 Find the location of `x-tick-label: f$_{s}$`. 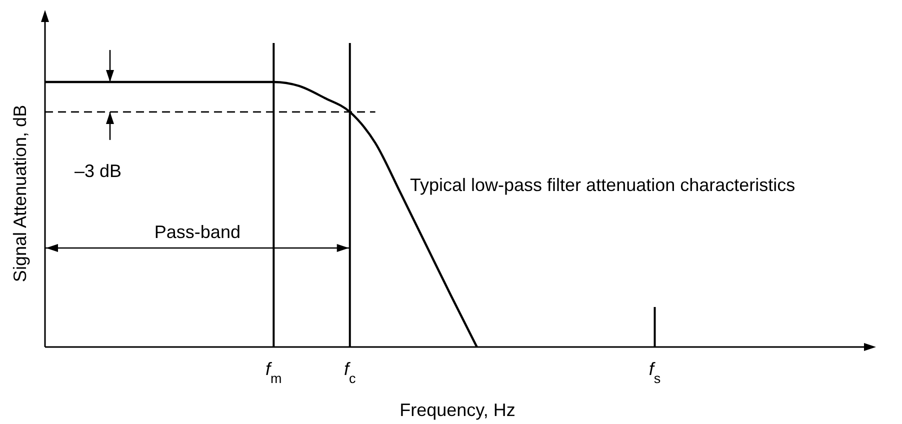

x-tick-label: f$_{s}$ is located at coordinates (654, 372).